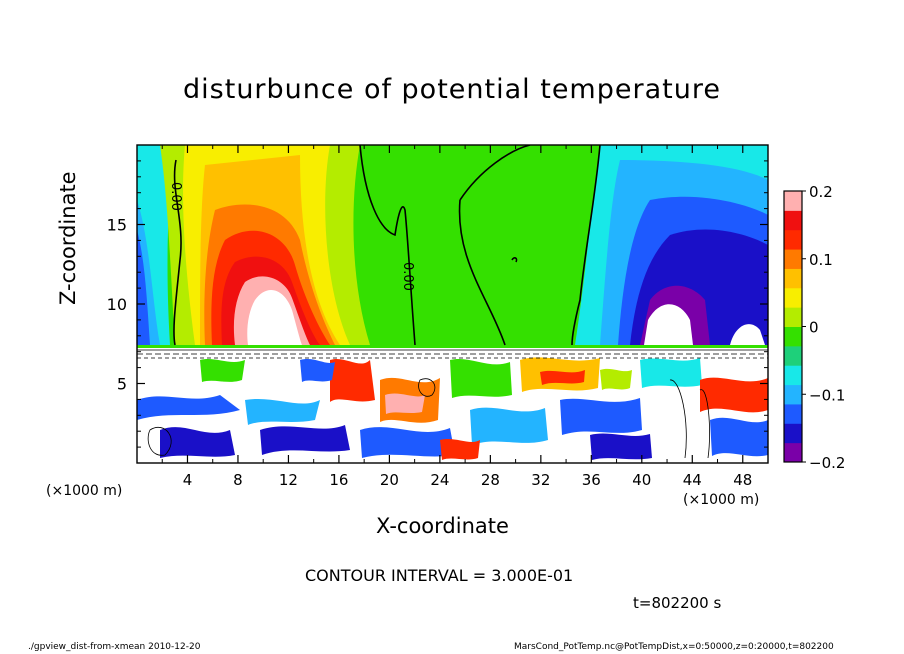 The width and height of the screenshot is (904, 654). I want to click on contour-lines, so click(387, 245).